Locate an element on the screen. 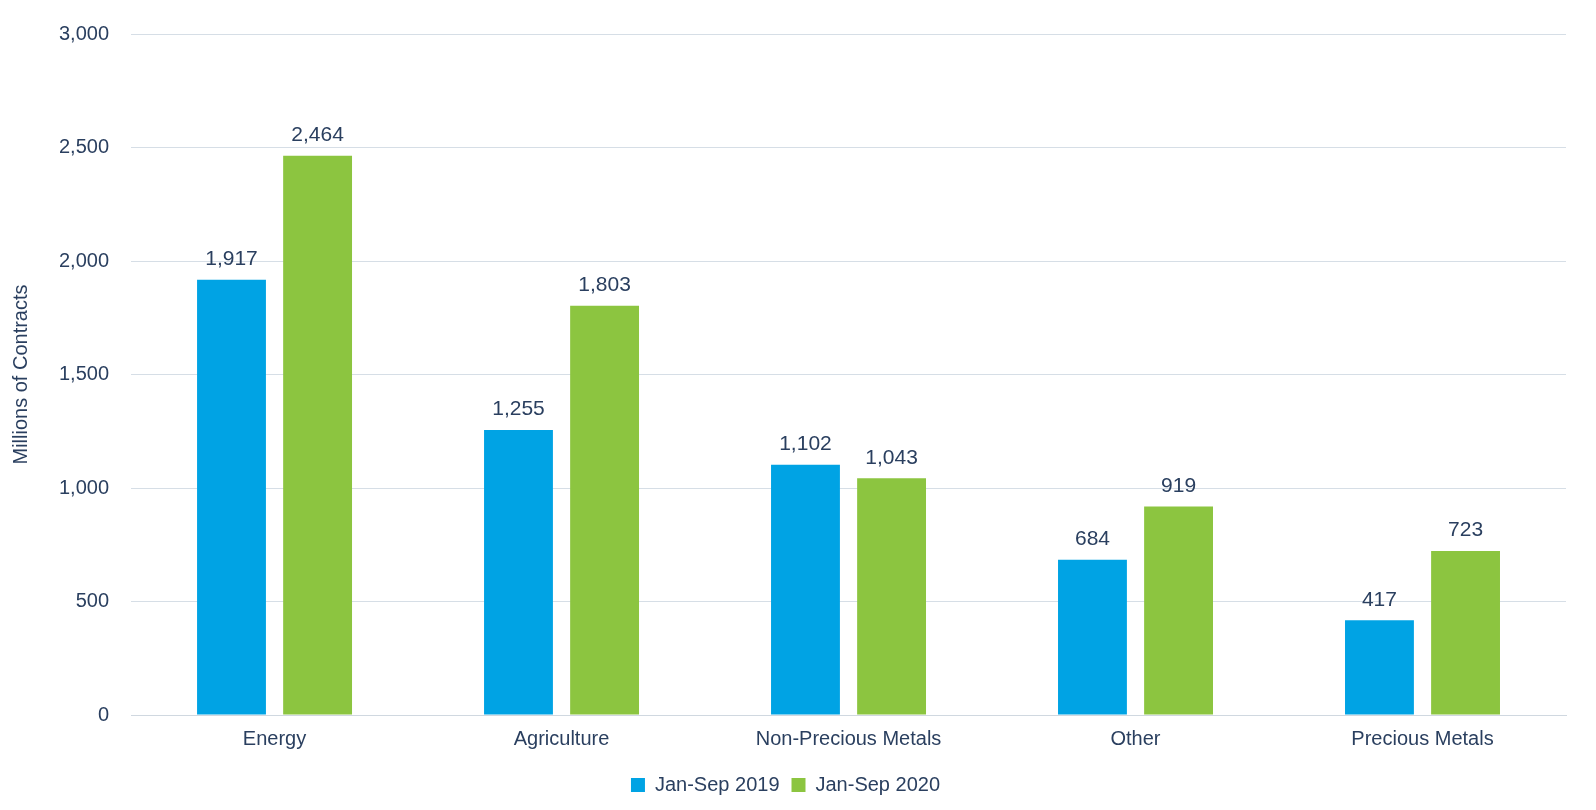  x-tick-label: Agriculture is located at coordinates (561, 737).